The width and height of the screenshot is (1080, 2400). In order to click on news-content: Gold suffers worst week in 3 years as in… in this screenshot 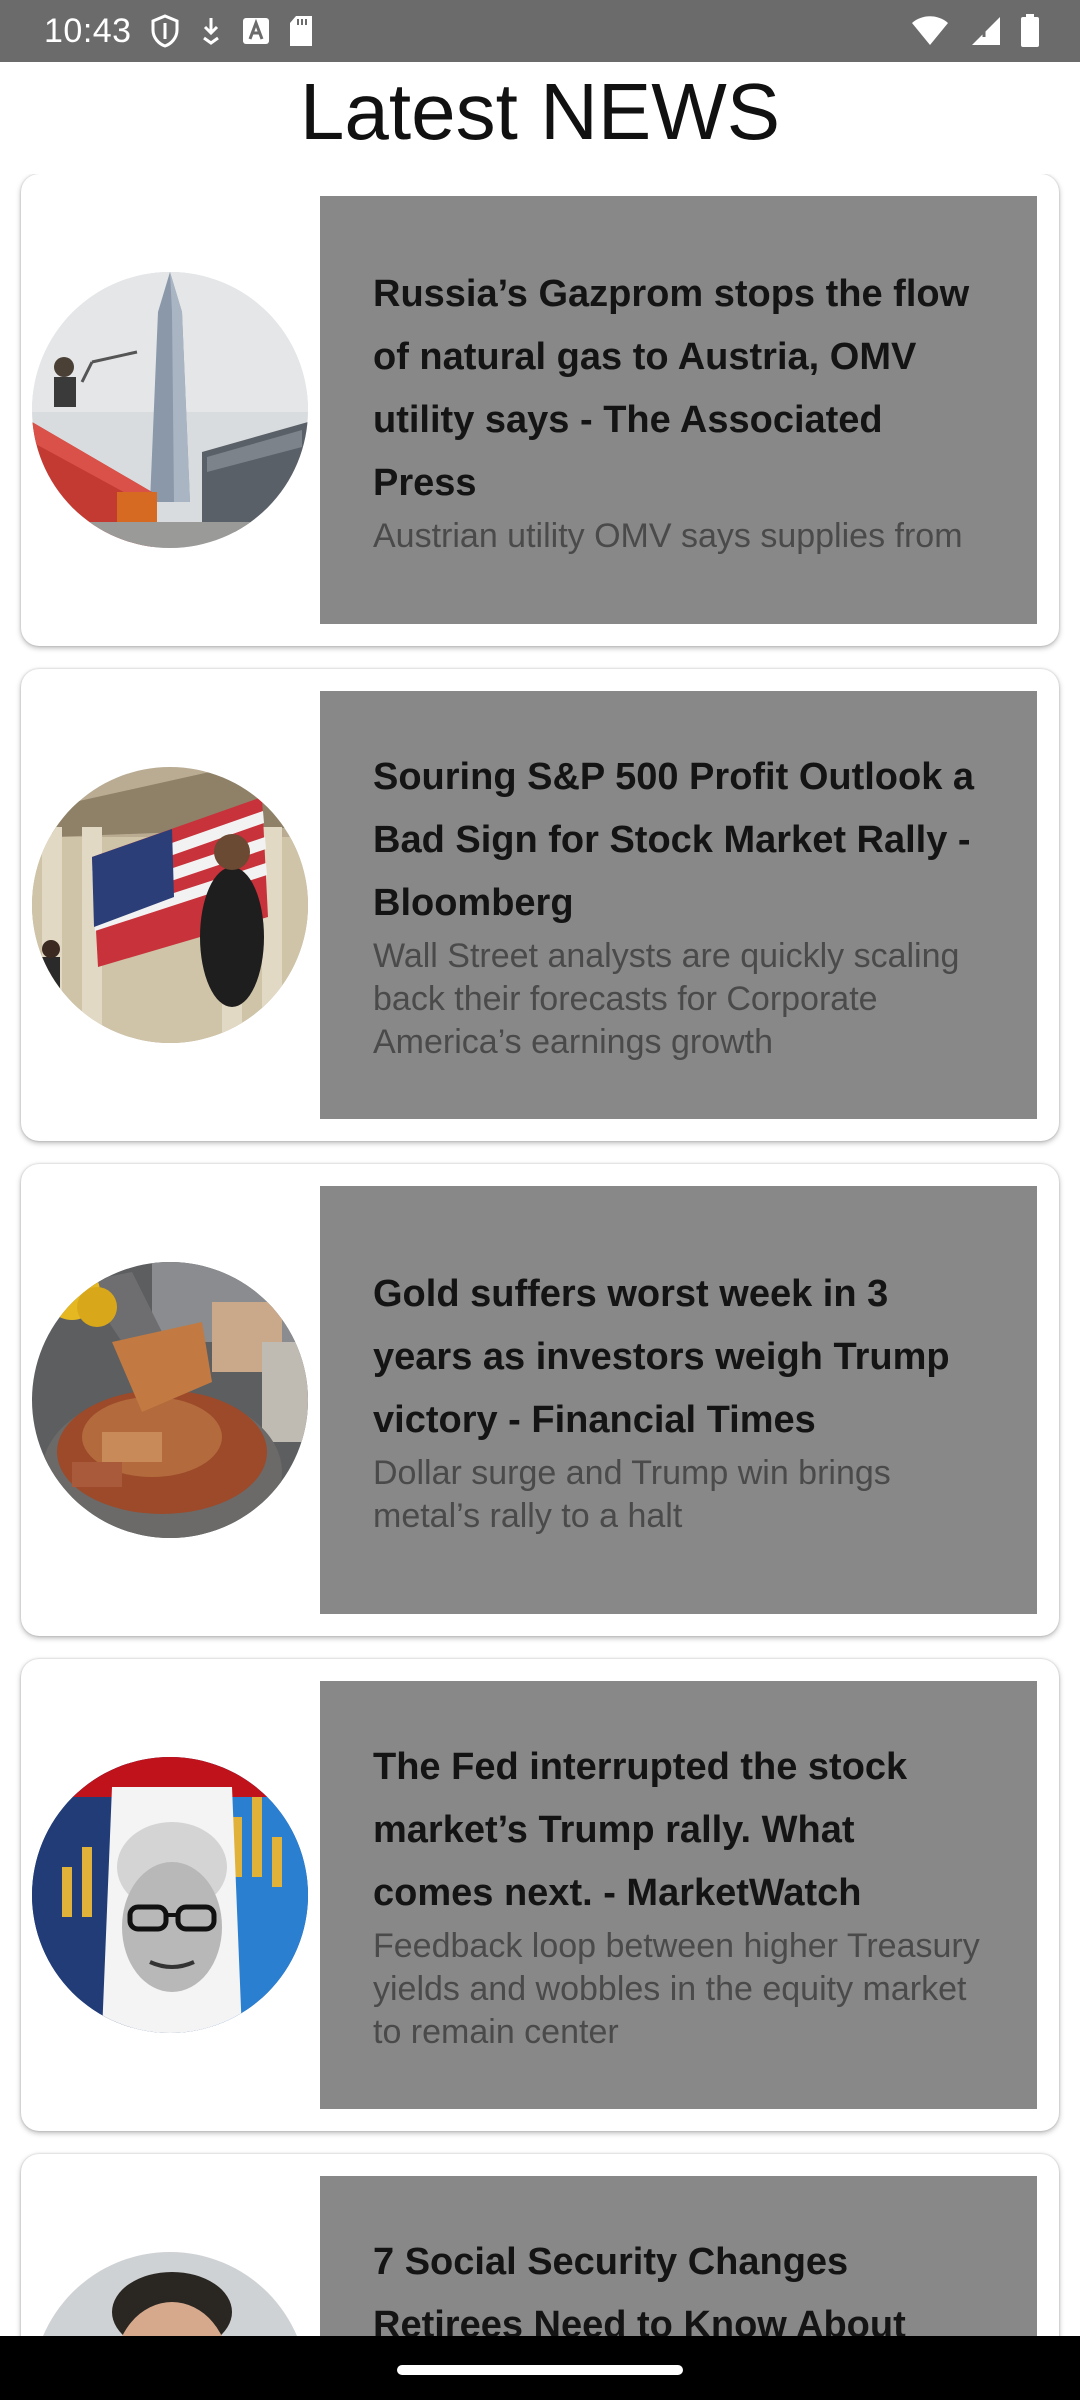, I will do `click(678, 1400)`.